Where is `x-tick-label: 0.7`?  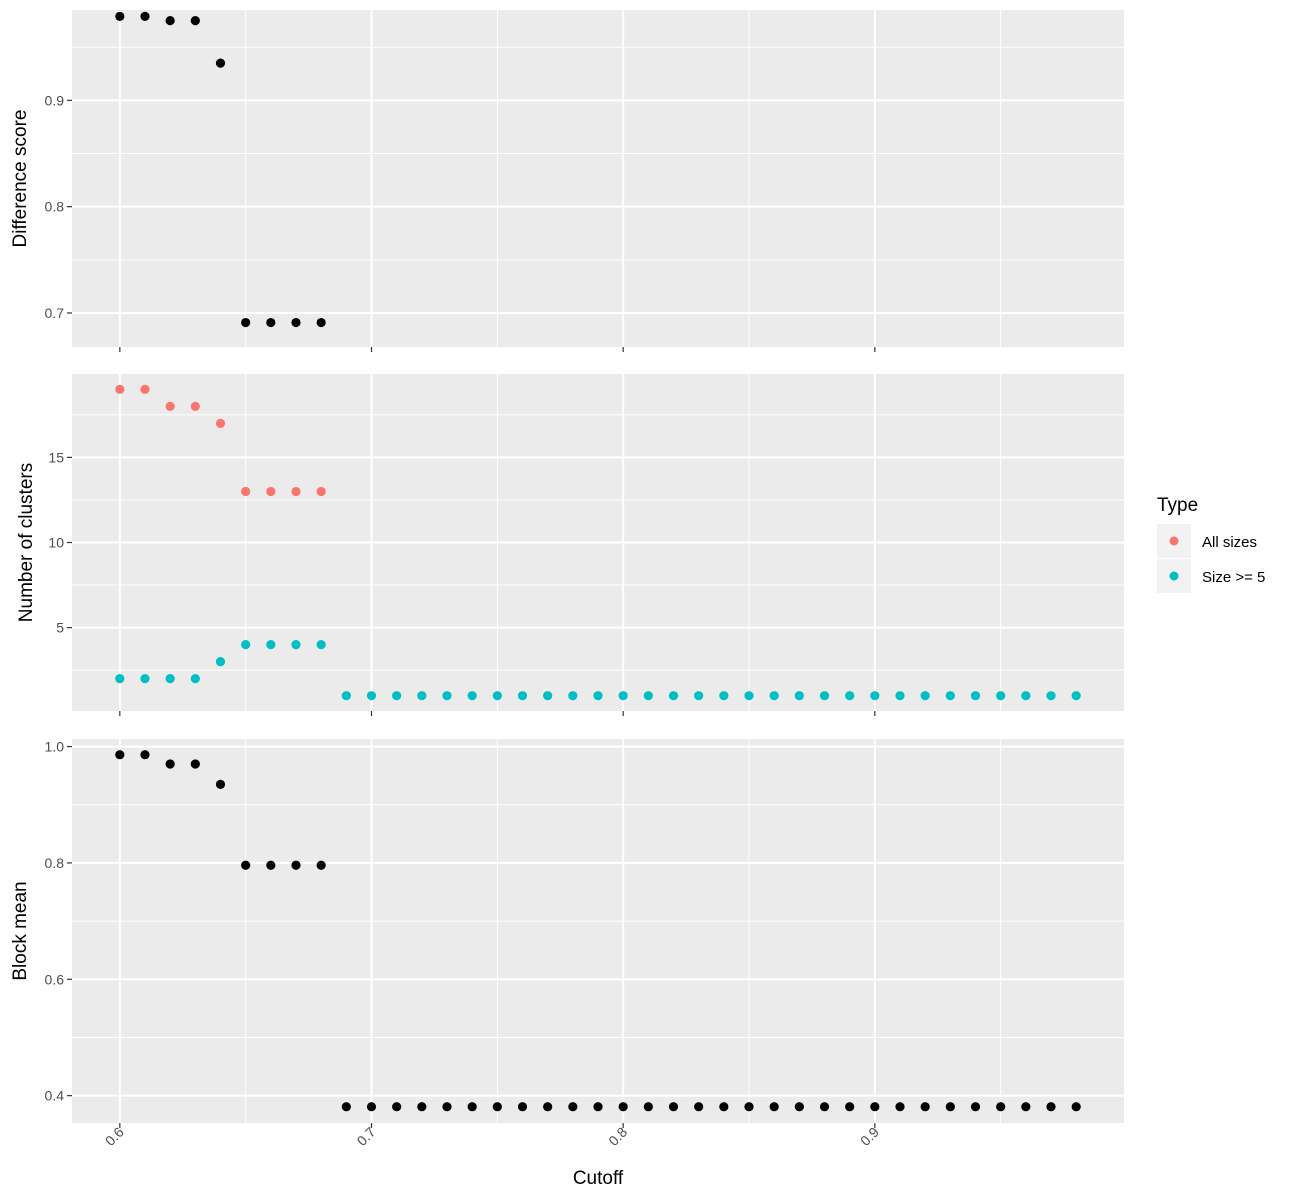
x-tick-label: 0.7 is located at coordinates (366, 1136).